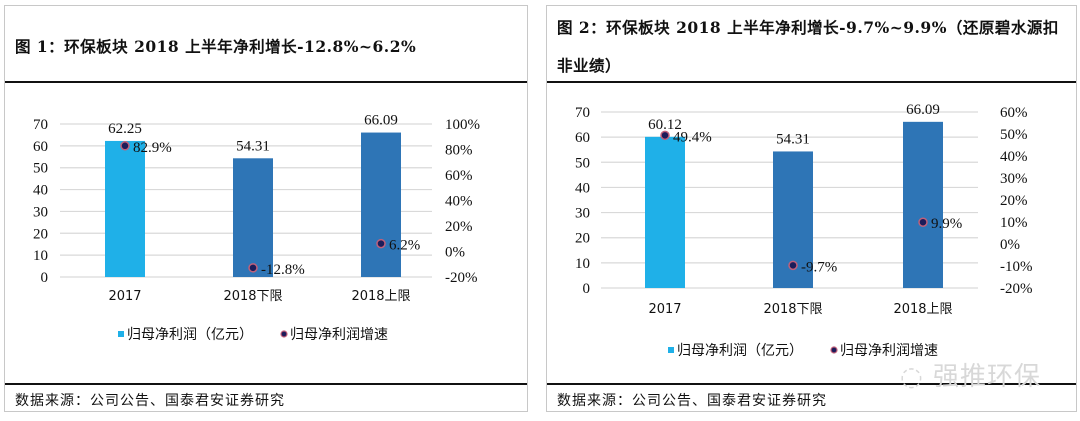 This screenshot has width=1080, height=421. I want to click on watermark-logo: ◌ 强推环保, so click(970, 377).